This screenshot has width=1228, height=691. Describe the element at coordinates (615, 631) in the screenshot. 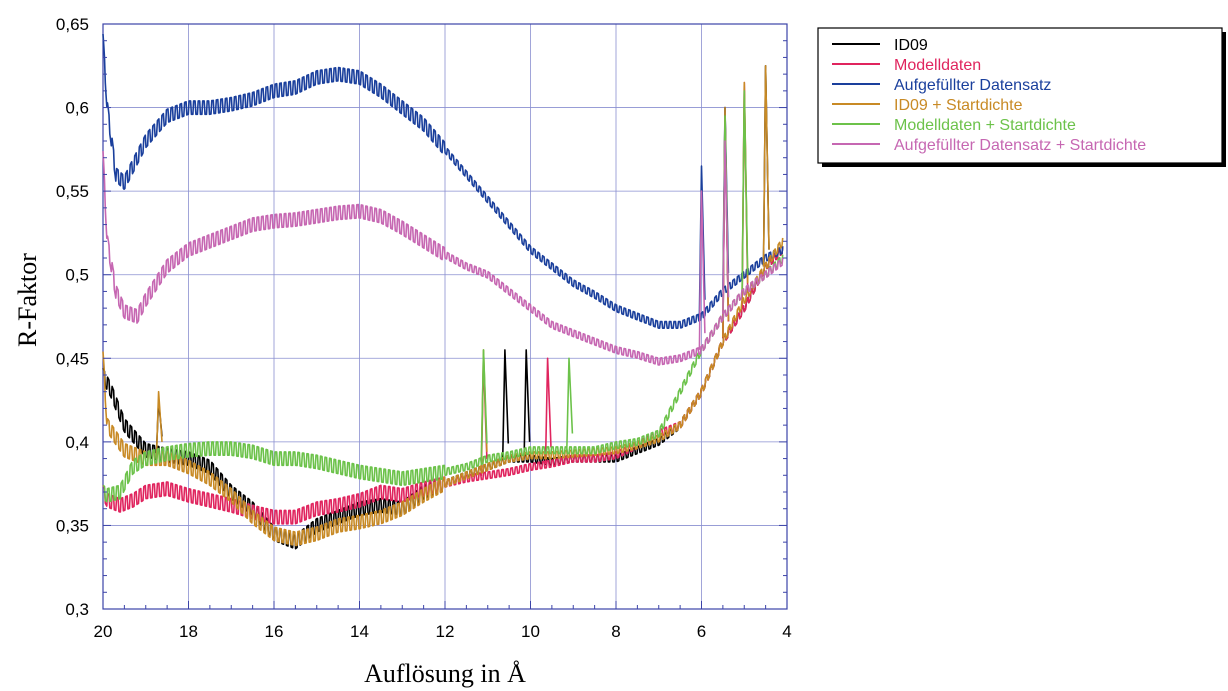

I see `x-tick-label: 8` at that location.